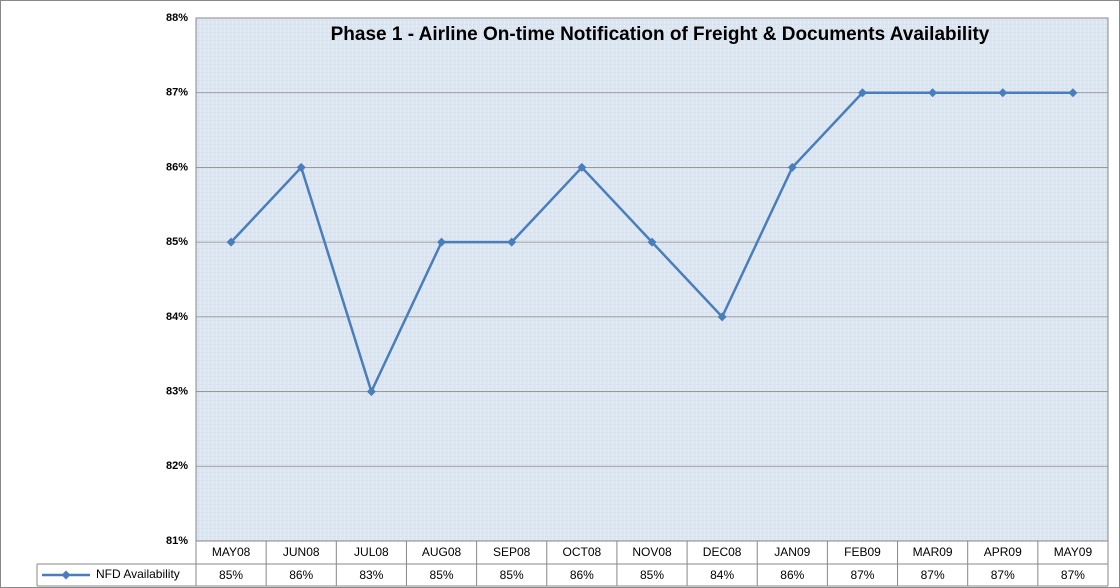 This screenshot has height=588, width=1120. Describe the element at coordinates (442, 552) in the screenshot. I see `x-tick-label: AUG08` at that location.